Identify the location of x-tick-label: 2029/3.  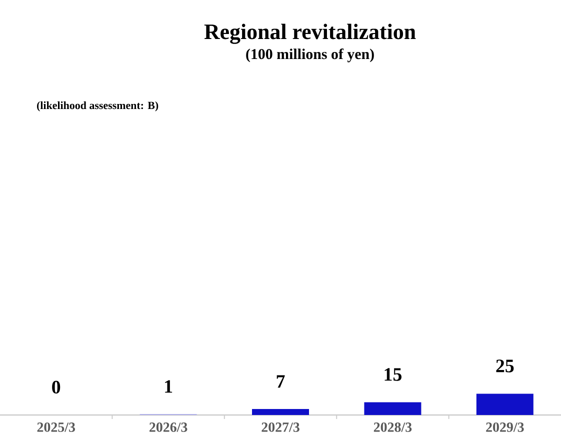
(505, 427).